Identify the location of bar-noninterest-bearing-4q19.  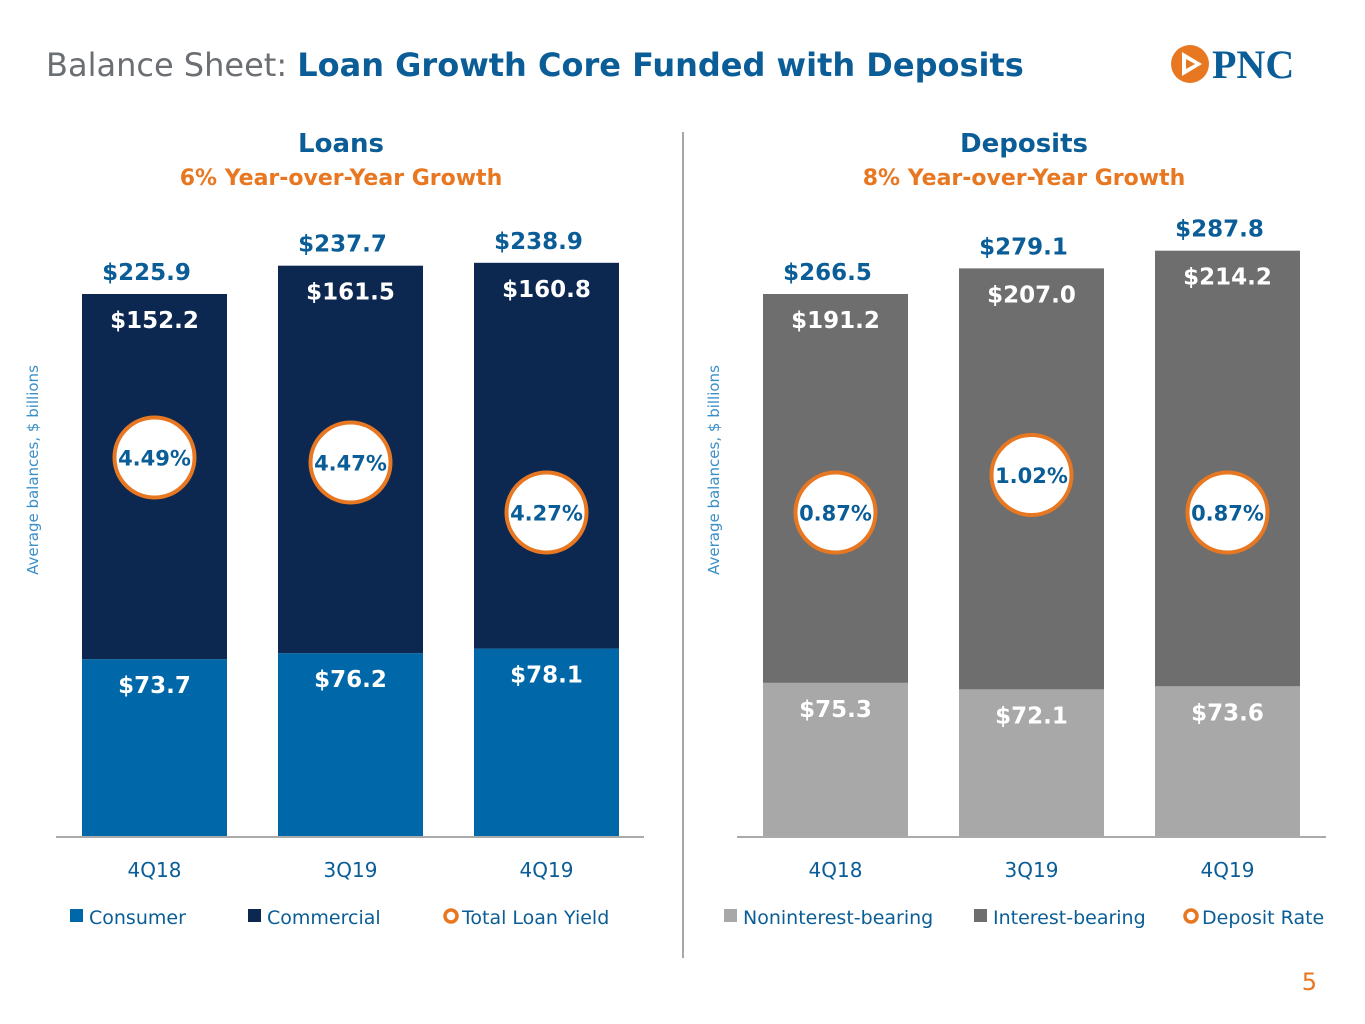
(1227, 761).